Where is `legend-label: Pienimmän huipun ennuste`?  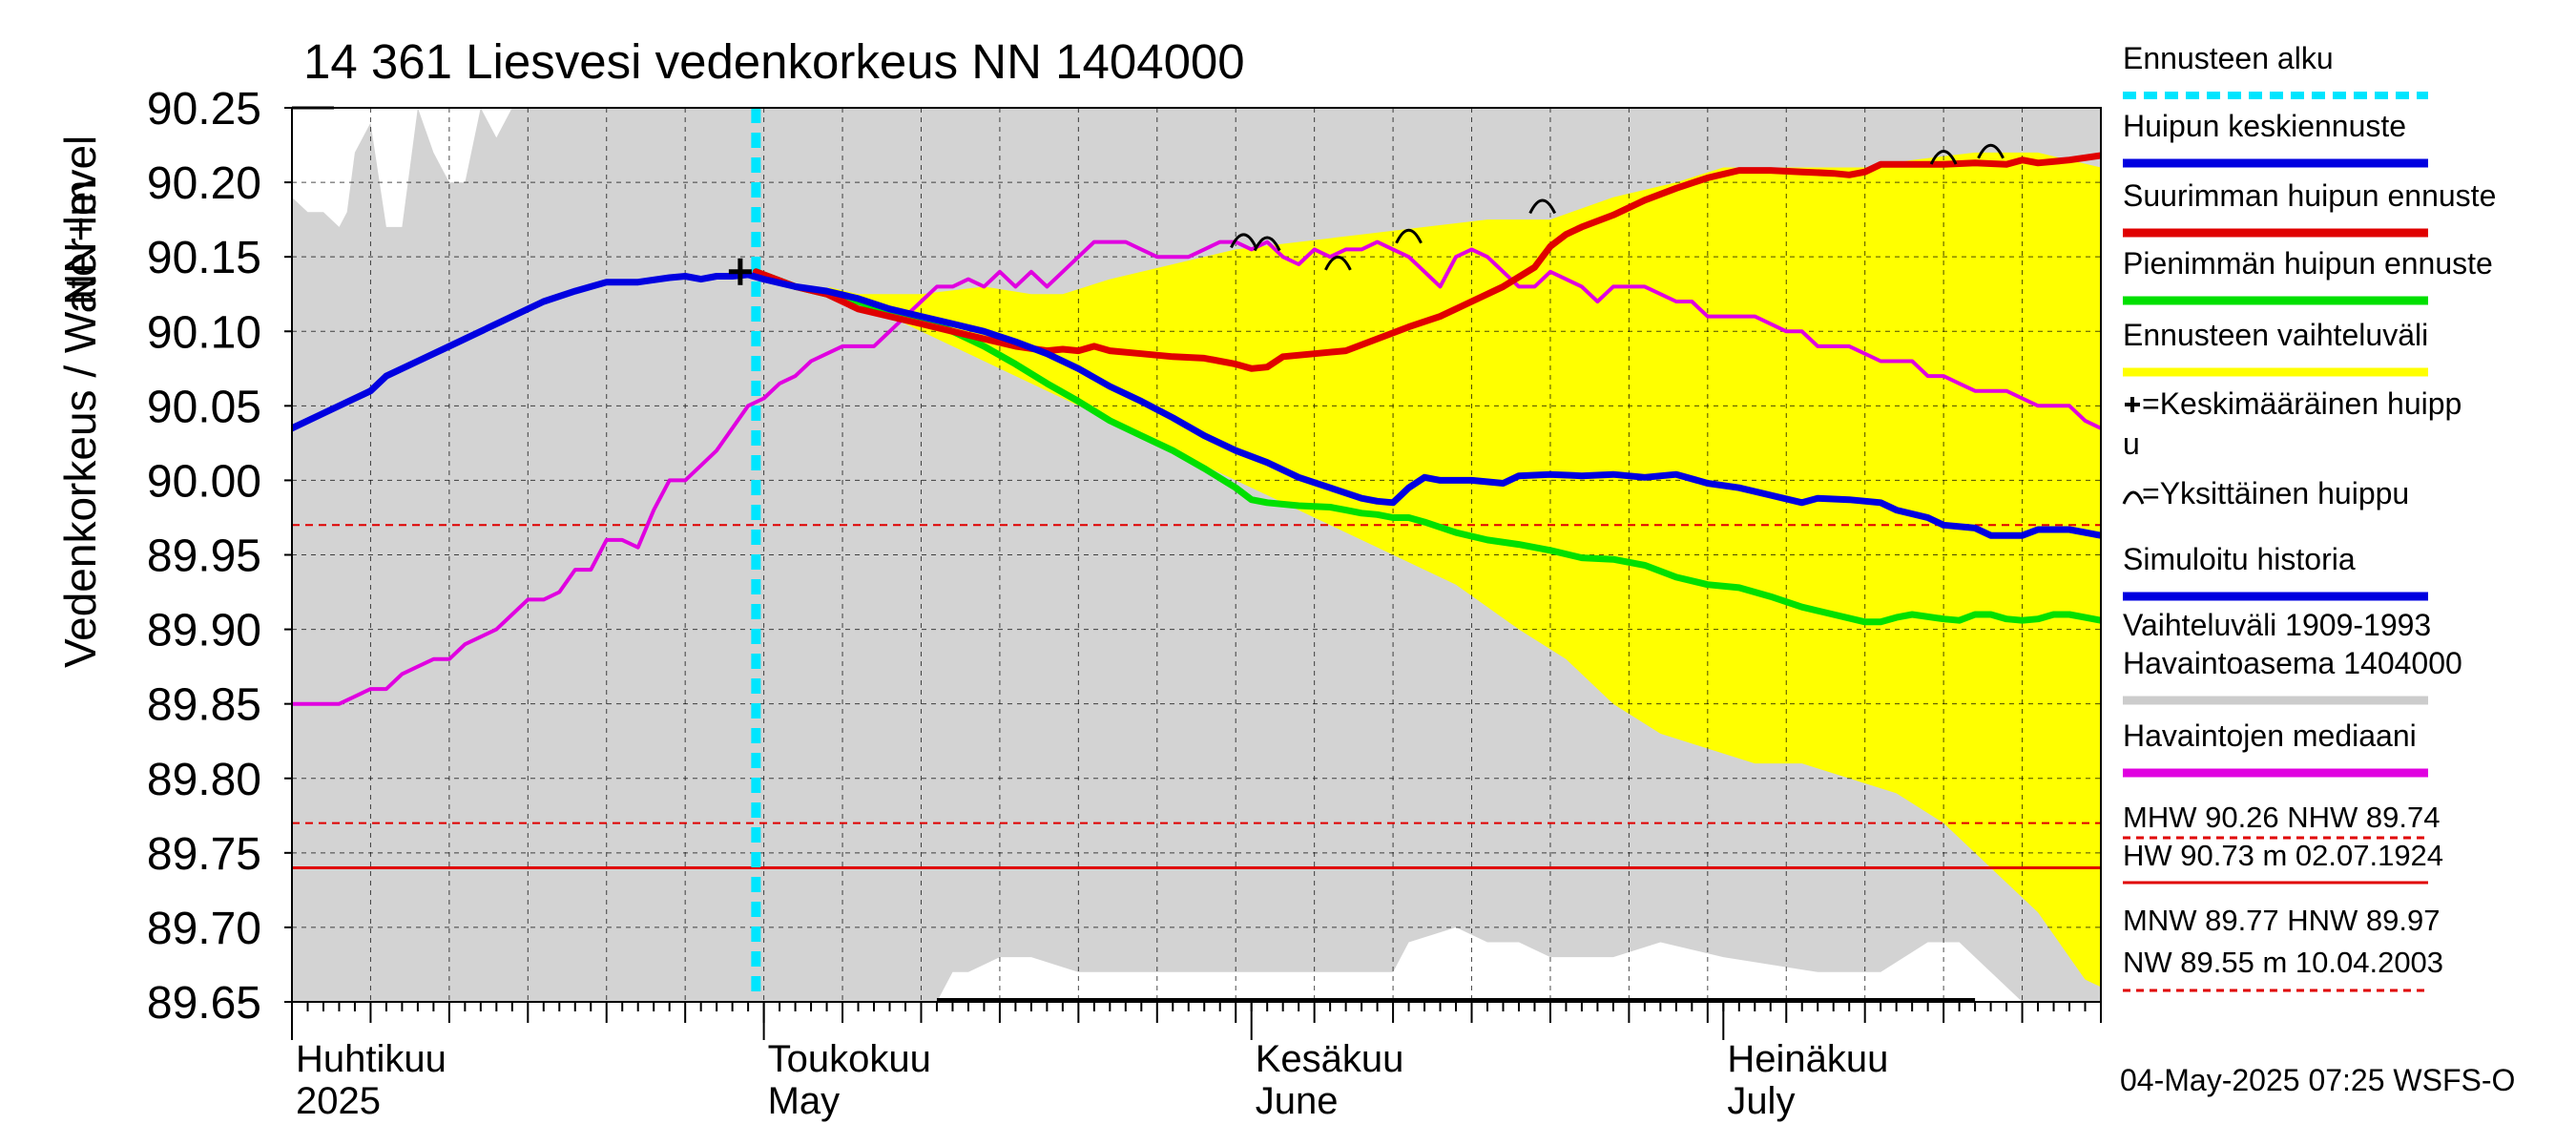 legend-label: Pienimmän huipun ennuste is located at coordinates (2308, 263).